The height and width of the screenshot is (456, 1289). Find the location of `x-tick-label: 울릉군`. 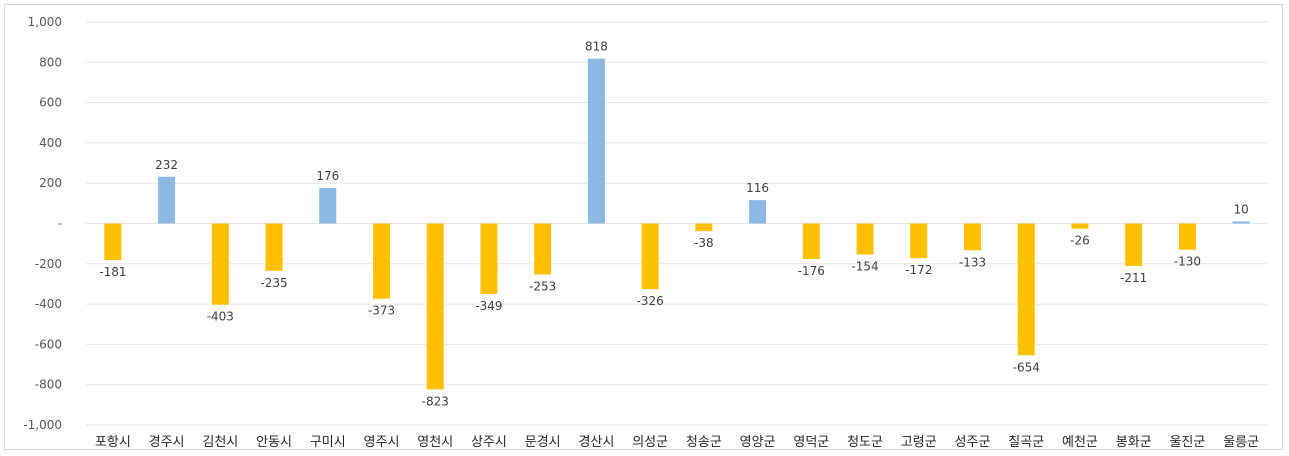

x-tick-label: 울릉군 is located at coordinates (1241, 442).